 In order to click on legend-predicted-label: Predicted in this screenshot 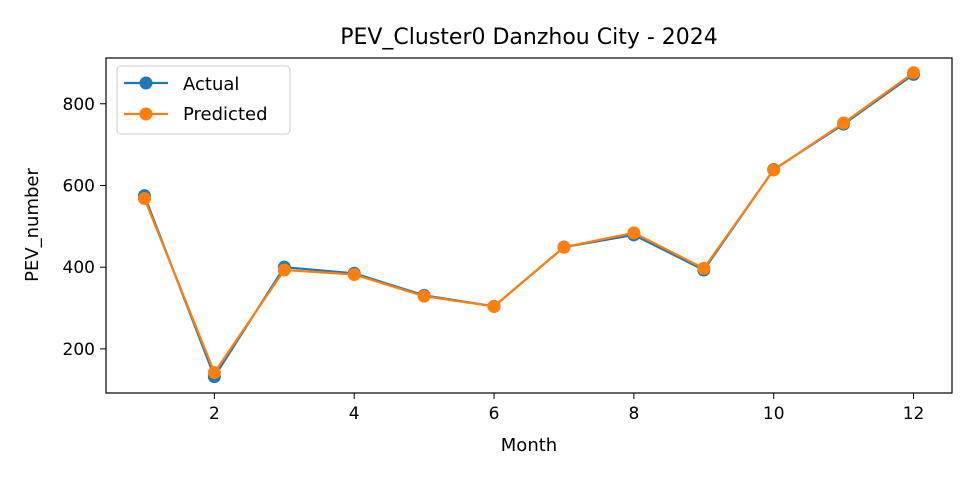, I will do `click(225, 114)`.